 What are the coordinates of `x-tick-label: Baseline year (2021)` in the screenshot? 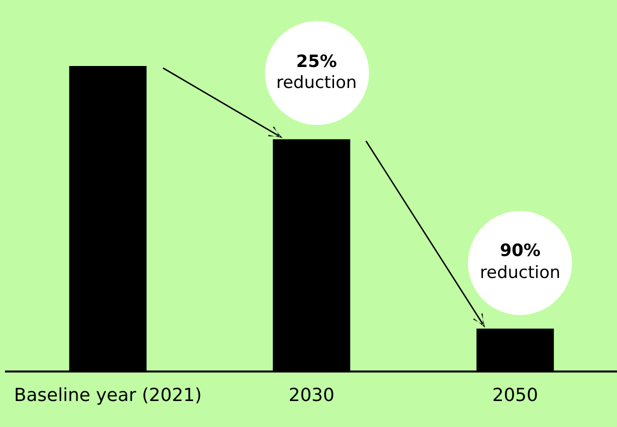 It's located at (108, 395).